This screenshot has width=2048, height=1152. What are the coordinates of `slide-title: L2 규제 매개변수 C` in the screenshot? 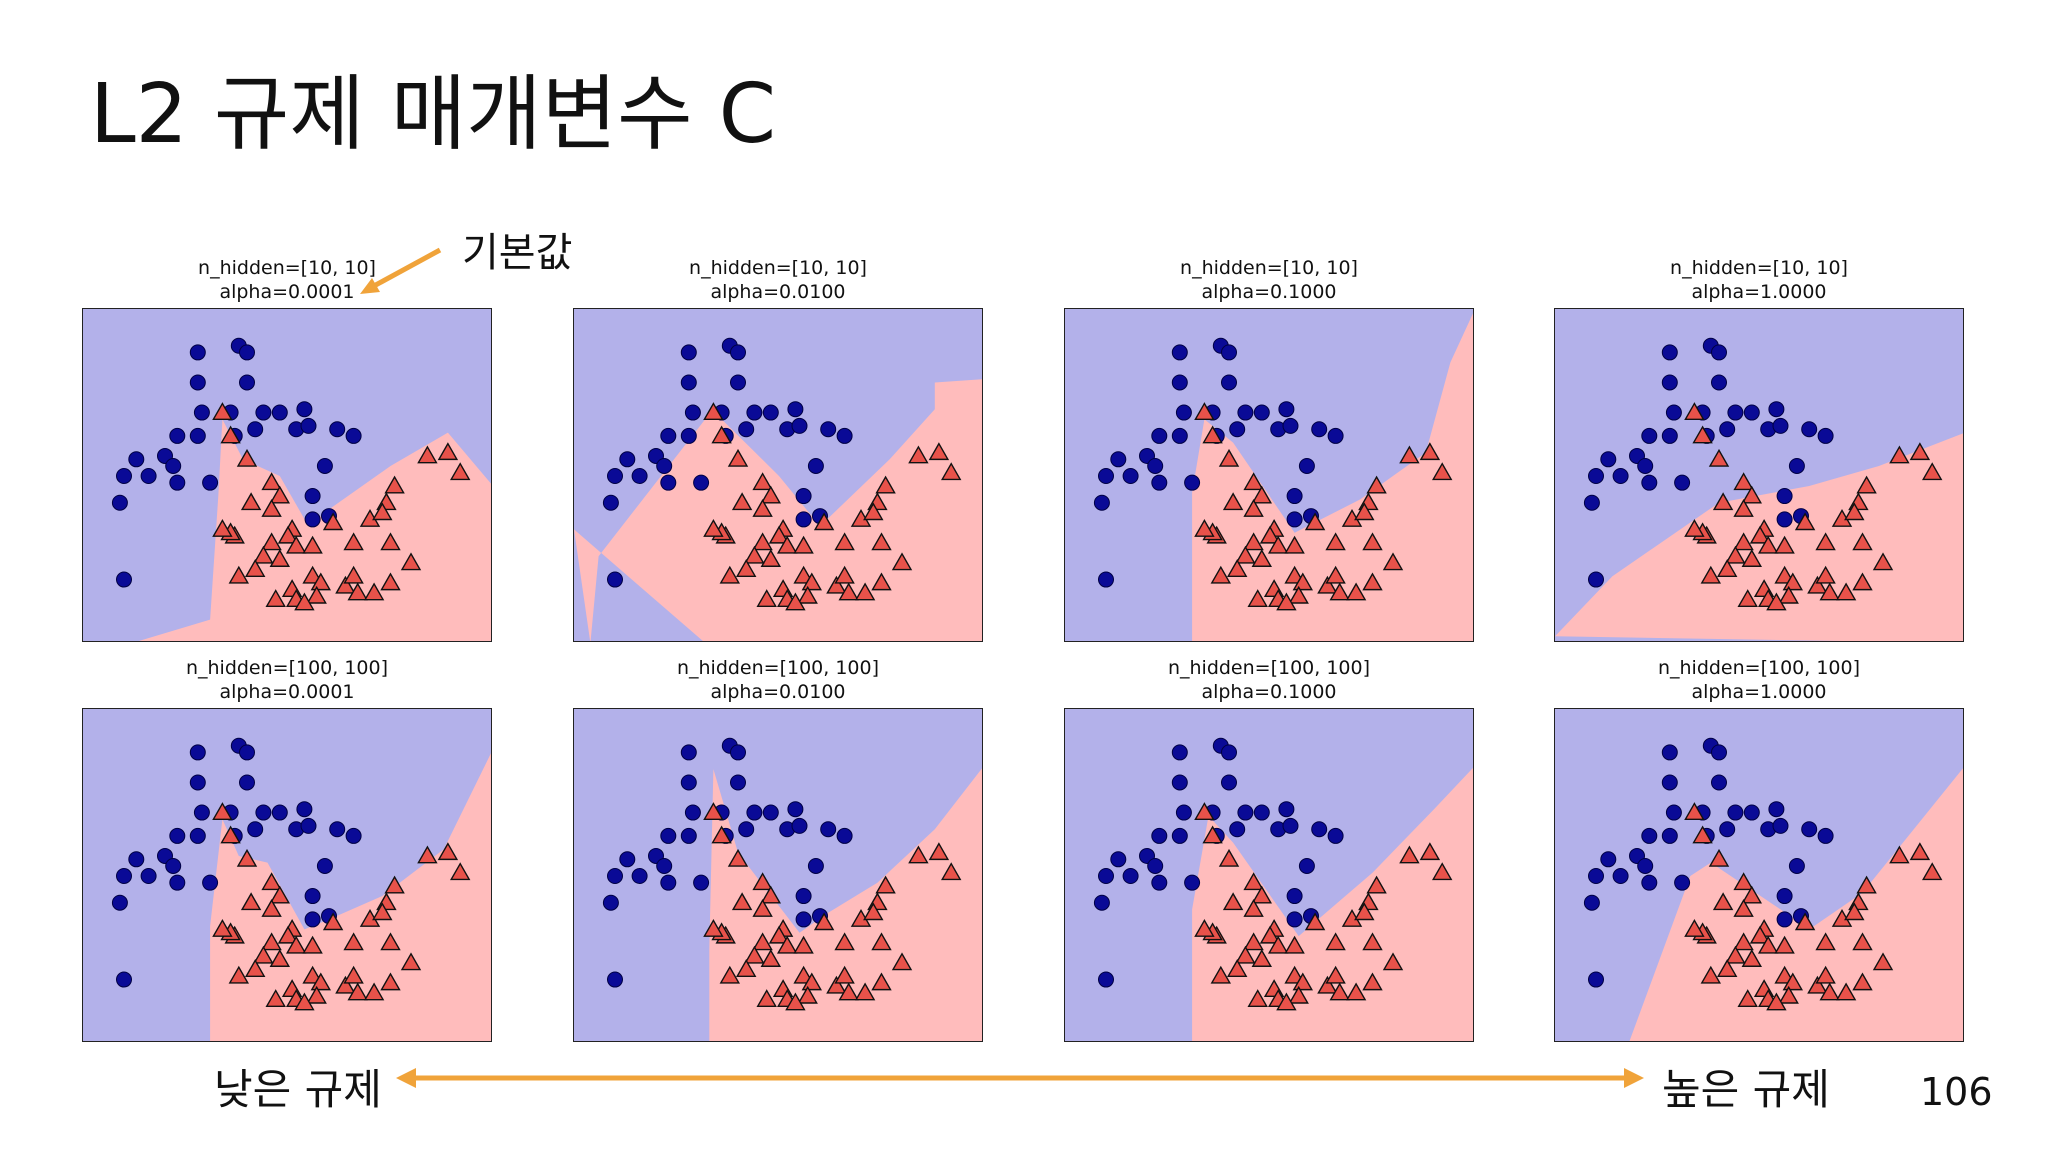 It's located at (433, 114).